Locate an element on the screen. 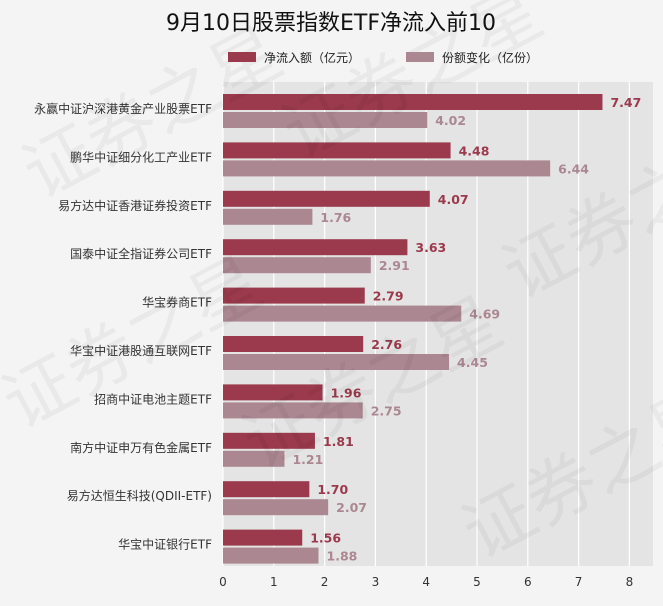 The height and width of the screenshot is (606, 663). x-tick-label: 2 is located at coordinates (325, 582).